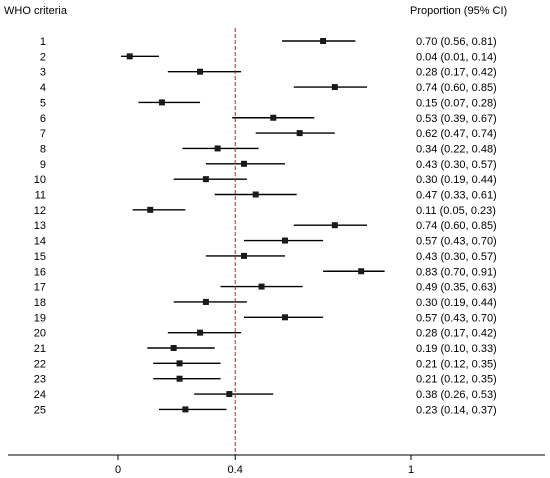 The image size is (550, 478). Describe the element at coordinates (456, 288) in the screenshot. I see `proportion-value: 0.49 (0.35, 0.63)` at that location.